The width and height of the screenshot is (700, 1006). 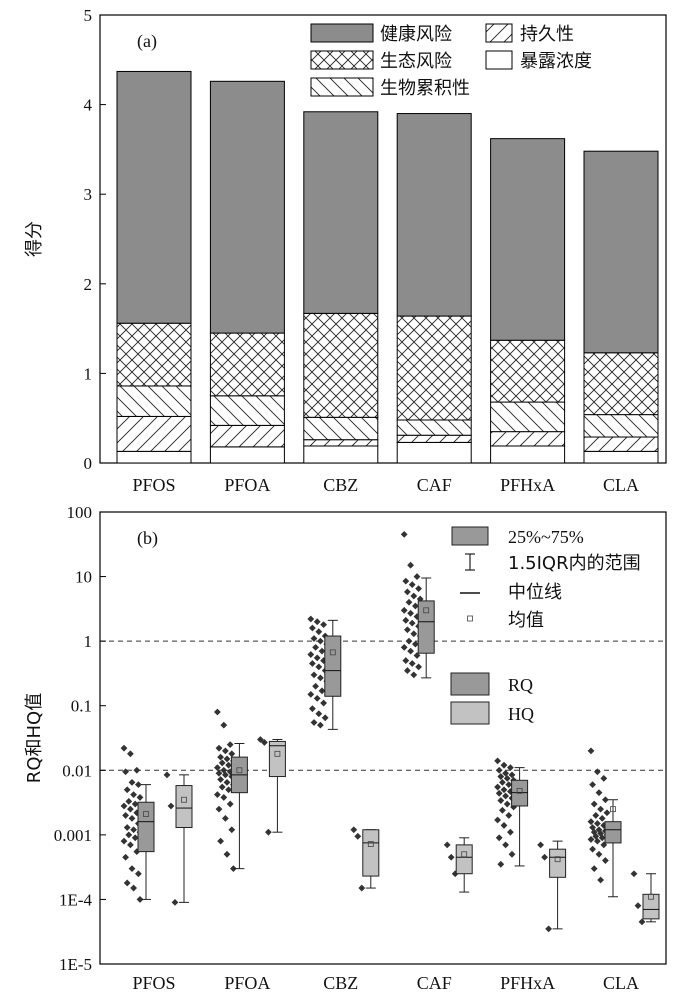 What do you see at coordinates (470, 684) in the screenshot?
I see `legend-rq-swatch` at bounding box center [470, 684].